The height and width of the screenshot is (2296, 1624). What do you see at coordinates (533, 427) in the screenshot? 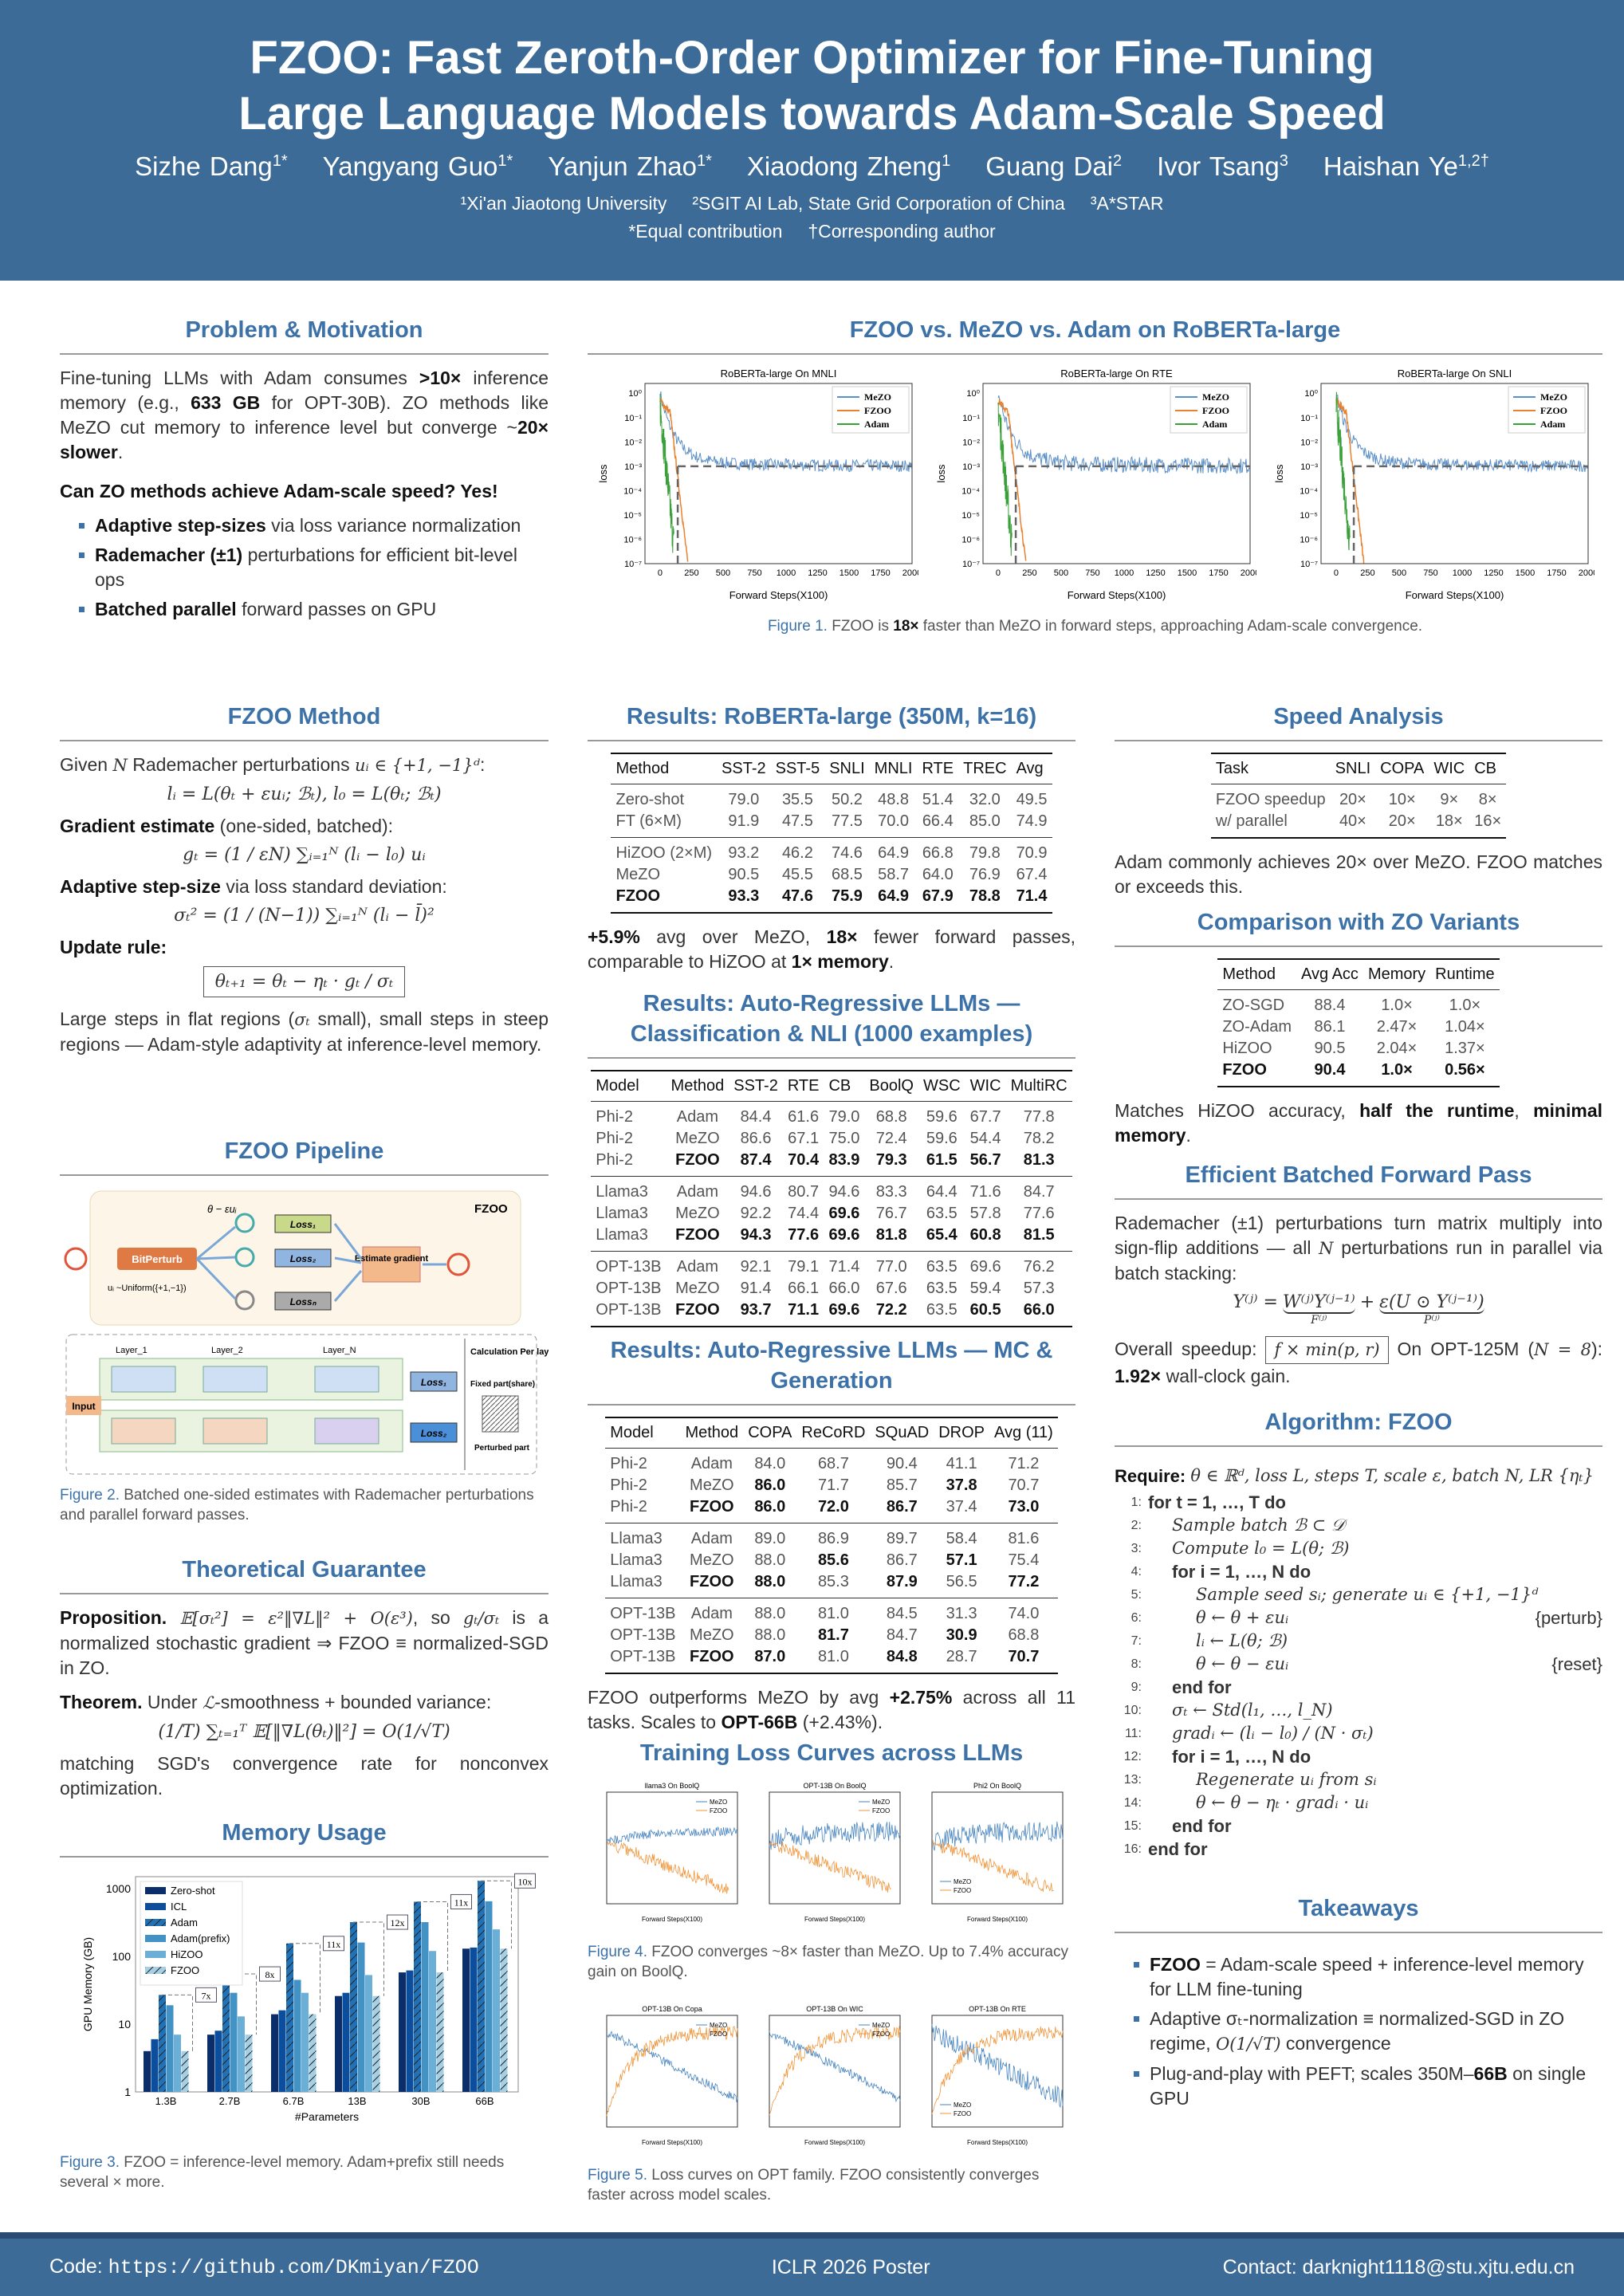
I see `text-segment: 20×` at bounding box center [533, 427].